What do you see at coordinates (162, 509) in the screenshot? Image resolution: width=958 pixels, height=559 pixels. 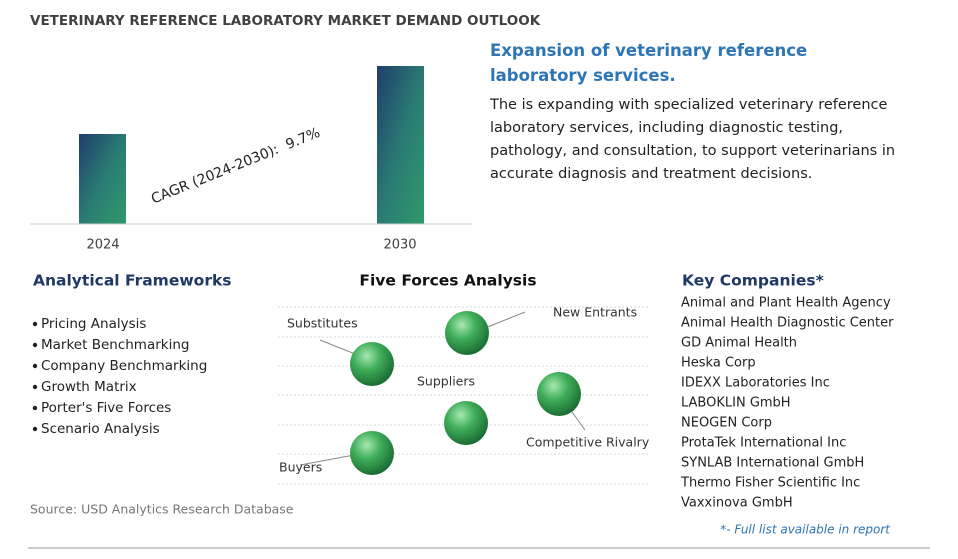 I see `source: Source: USD Analytics Research Database` at bounding box center [162, 509].